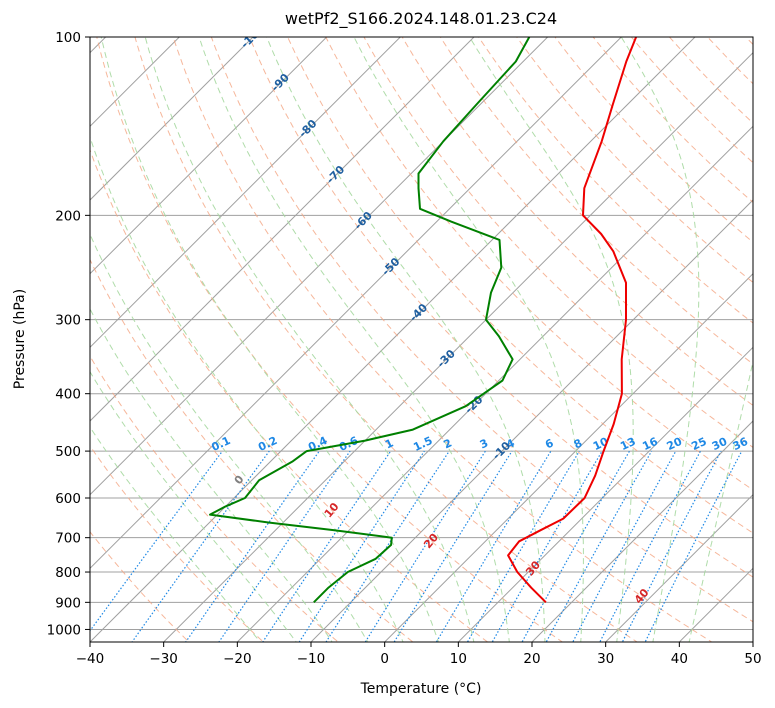 The image size is (775, 708). Describe the element at coordinates (675, 444) in the screenshot. I see `mixing-ratio-label: 20` at that location.